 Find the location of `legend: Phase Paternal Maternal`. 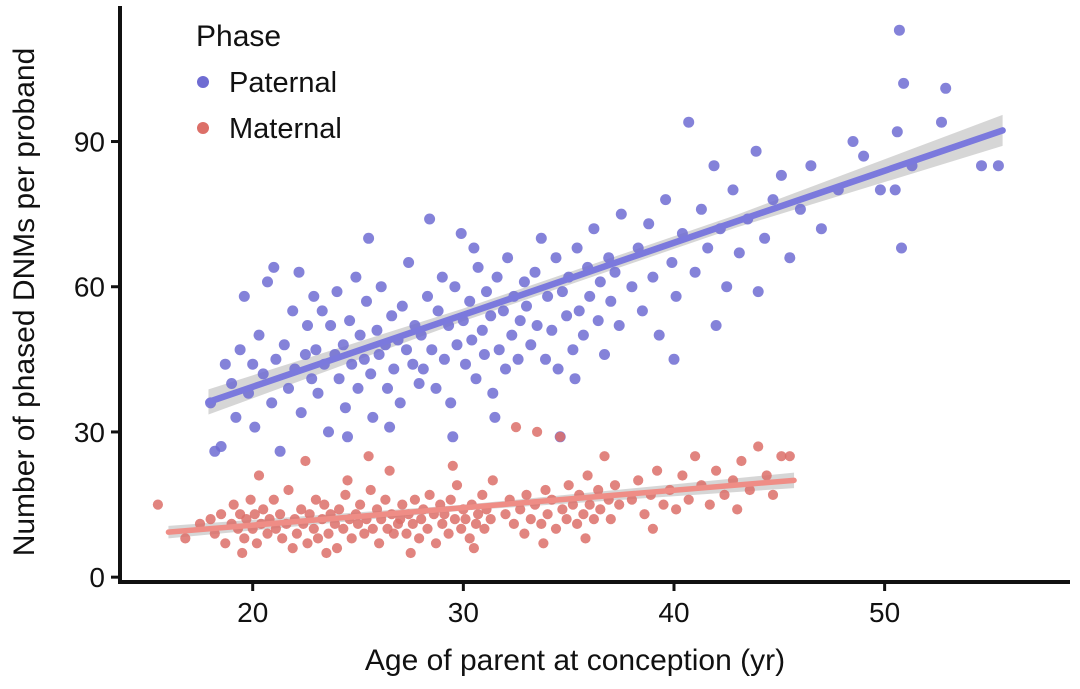

legend: Phase Paternal Maternal is located at coordinates (269, 82).